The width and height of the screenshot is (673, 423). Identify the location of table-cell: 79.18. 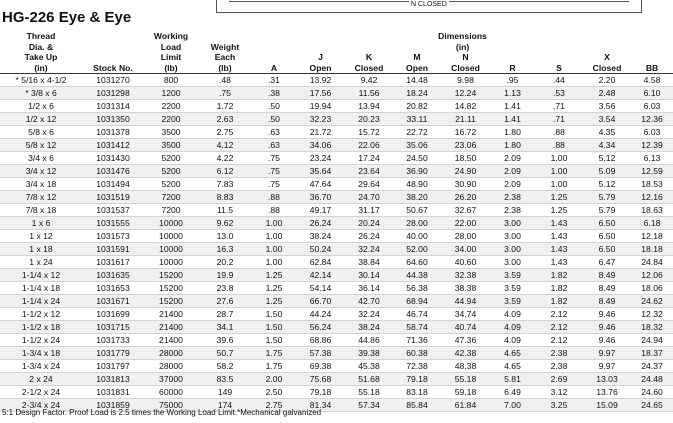
(320, 392).